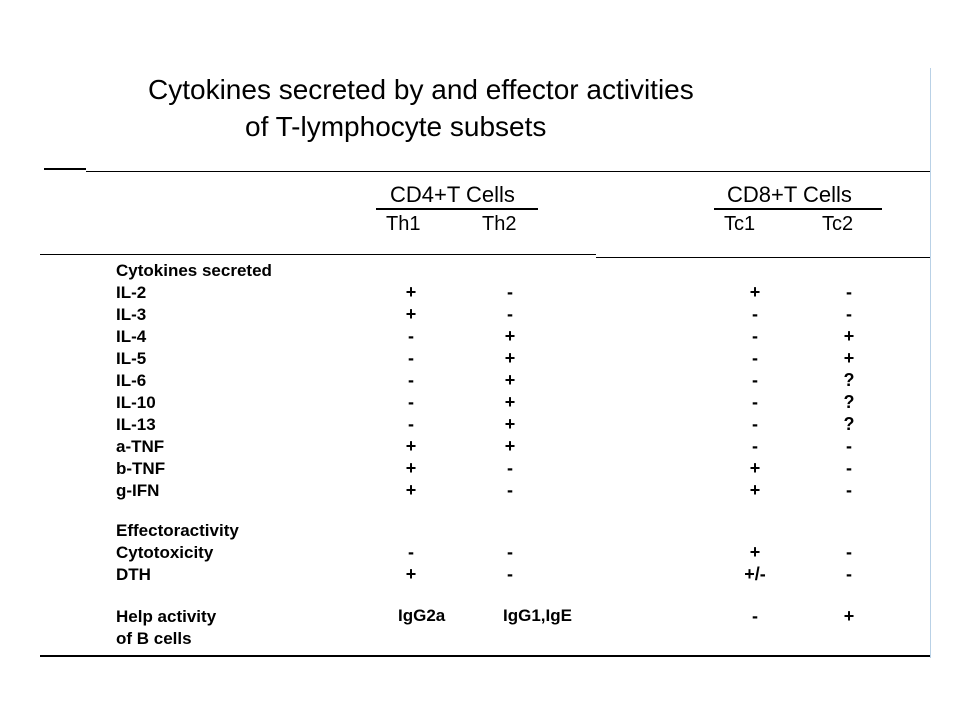  Describe the element at coordinates (131, 292) in the screenshot. I see `row-label: IL-2` at that location.